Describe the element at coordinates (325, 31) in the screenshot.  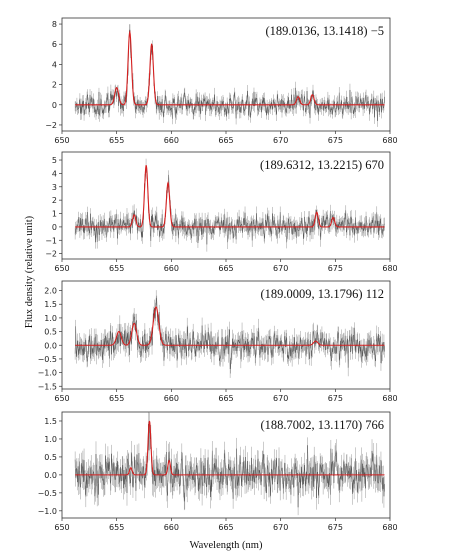
I see `panel-annotation: (189.0136, 13.1418) −5` at that location.